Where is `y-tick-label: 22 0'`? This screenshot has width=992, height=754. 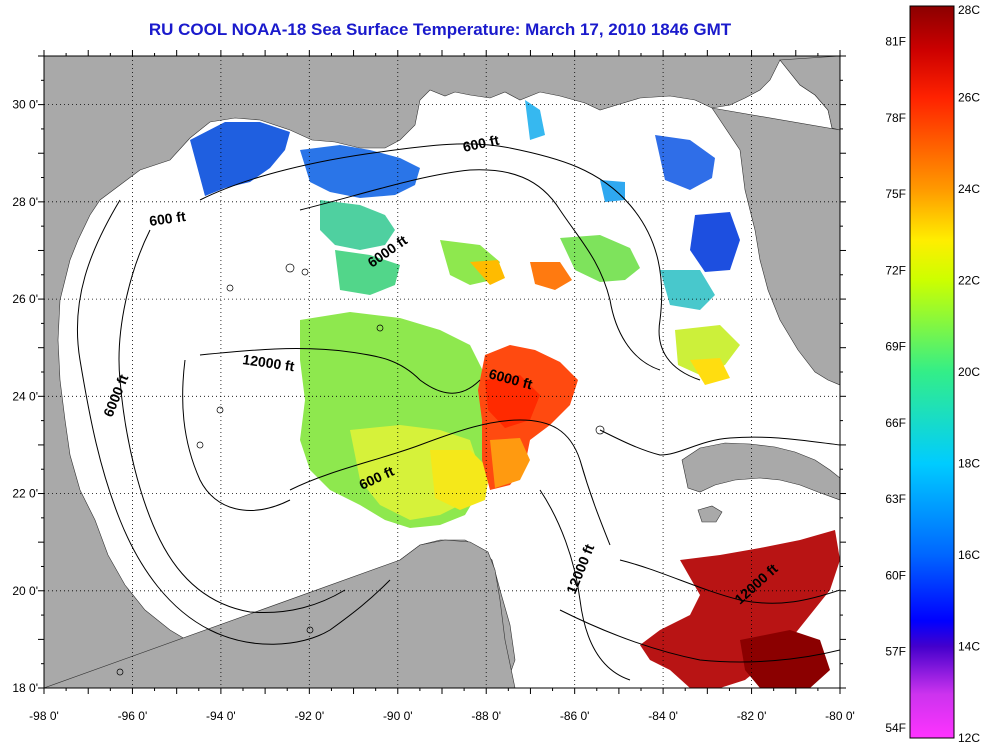 y-tick-label: 22 0' is located at coordinates (25, 494).